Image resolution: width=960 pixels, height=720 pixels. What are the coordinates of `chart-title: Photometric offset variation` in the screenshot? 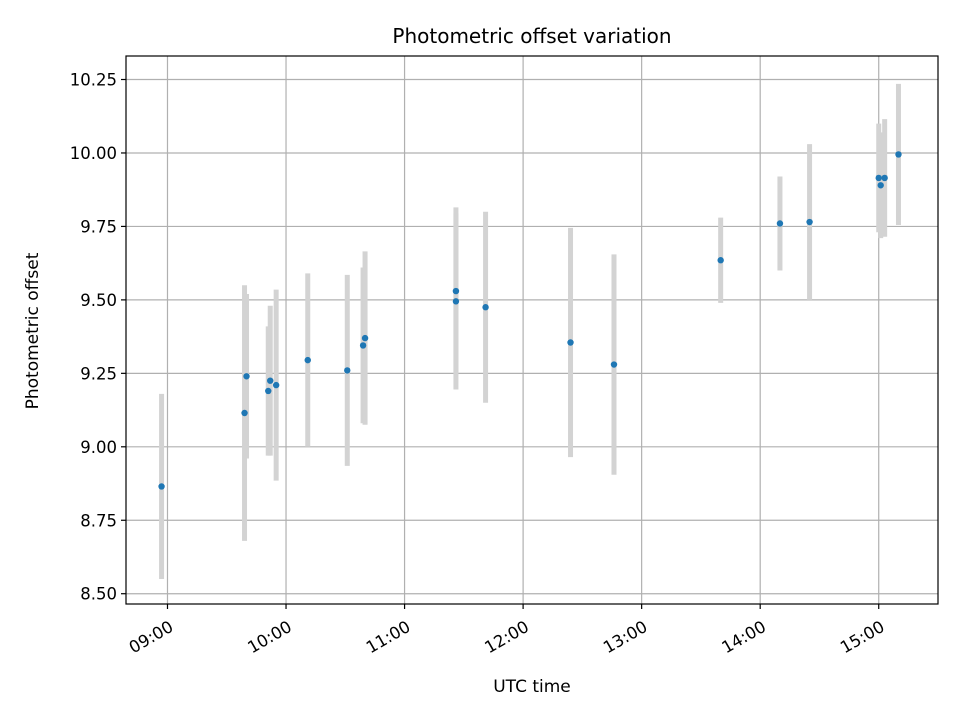 It's located at (531, 36).